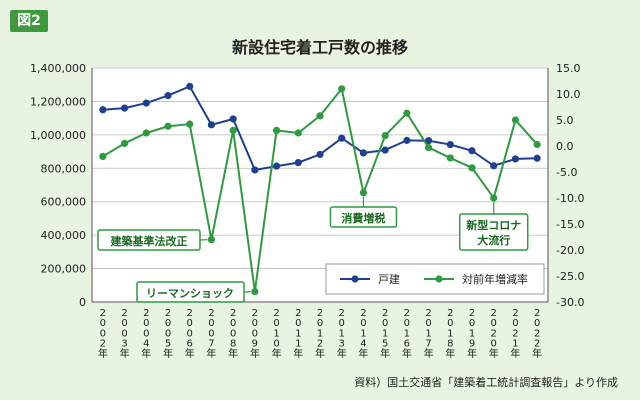 This screenshot has height=400, width=640. Describe the element at coordinates (566, 172) in the screenshot. I see `y-right-tick-label: -5.0` at that location.